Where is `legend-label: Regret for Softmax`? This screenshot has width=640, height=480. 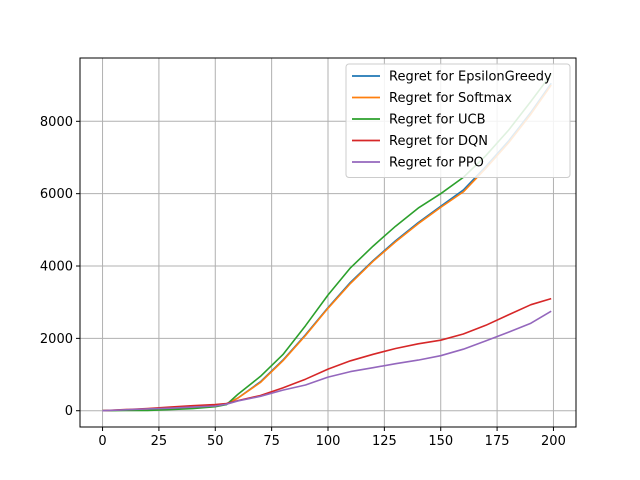
legend-label: Regret for Softmax is located at coordinates (450, 98).